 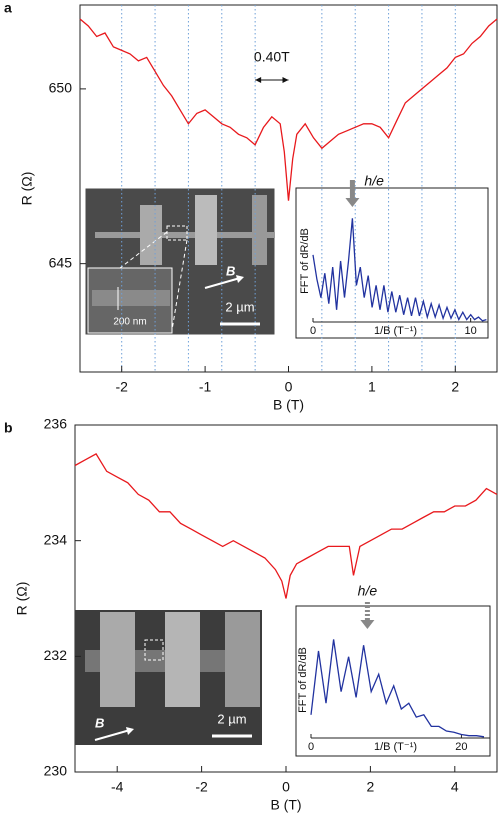 What do you see at coordinates (131, 298) in the screenshot?
I see `sem-wire-zoom` at bounding box center [131, 298].